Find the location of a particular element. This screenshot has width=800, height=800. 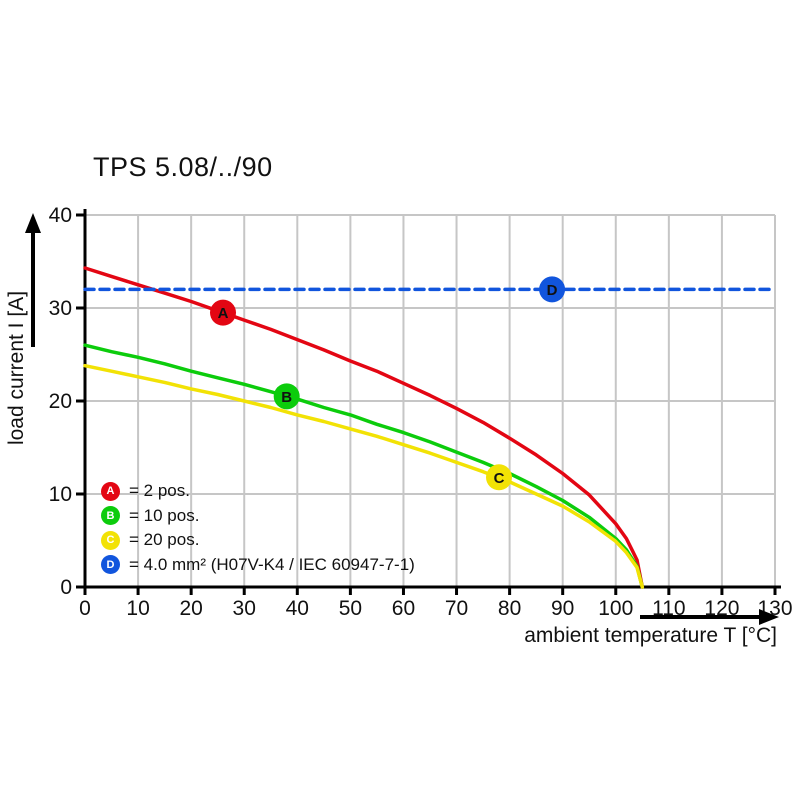

y-tick-label: 20 is located at coordinates (60, 401).